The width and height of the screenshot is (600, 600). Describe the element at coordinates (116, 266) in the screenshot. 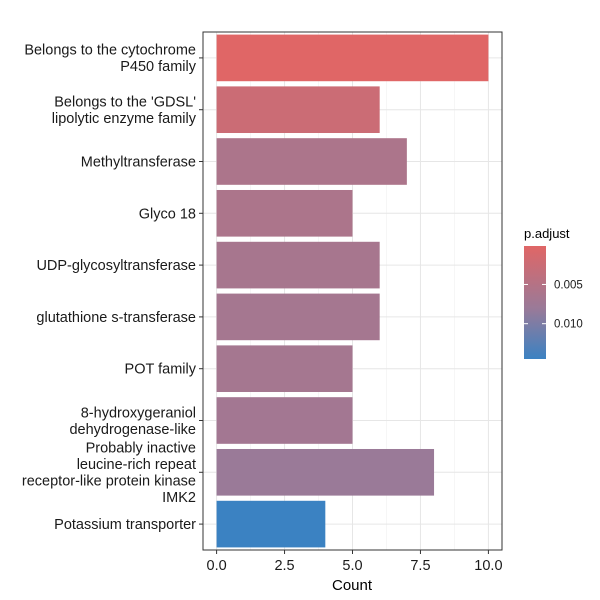

I see `category-label-4-line-0: UDP-glycosyltransferase` at that location.